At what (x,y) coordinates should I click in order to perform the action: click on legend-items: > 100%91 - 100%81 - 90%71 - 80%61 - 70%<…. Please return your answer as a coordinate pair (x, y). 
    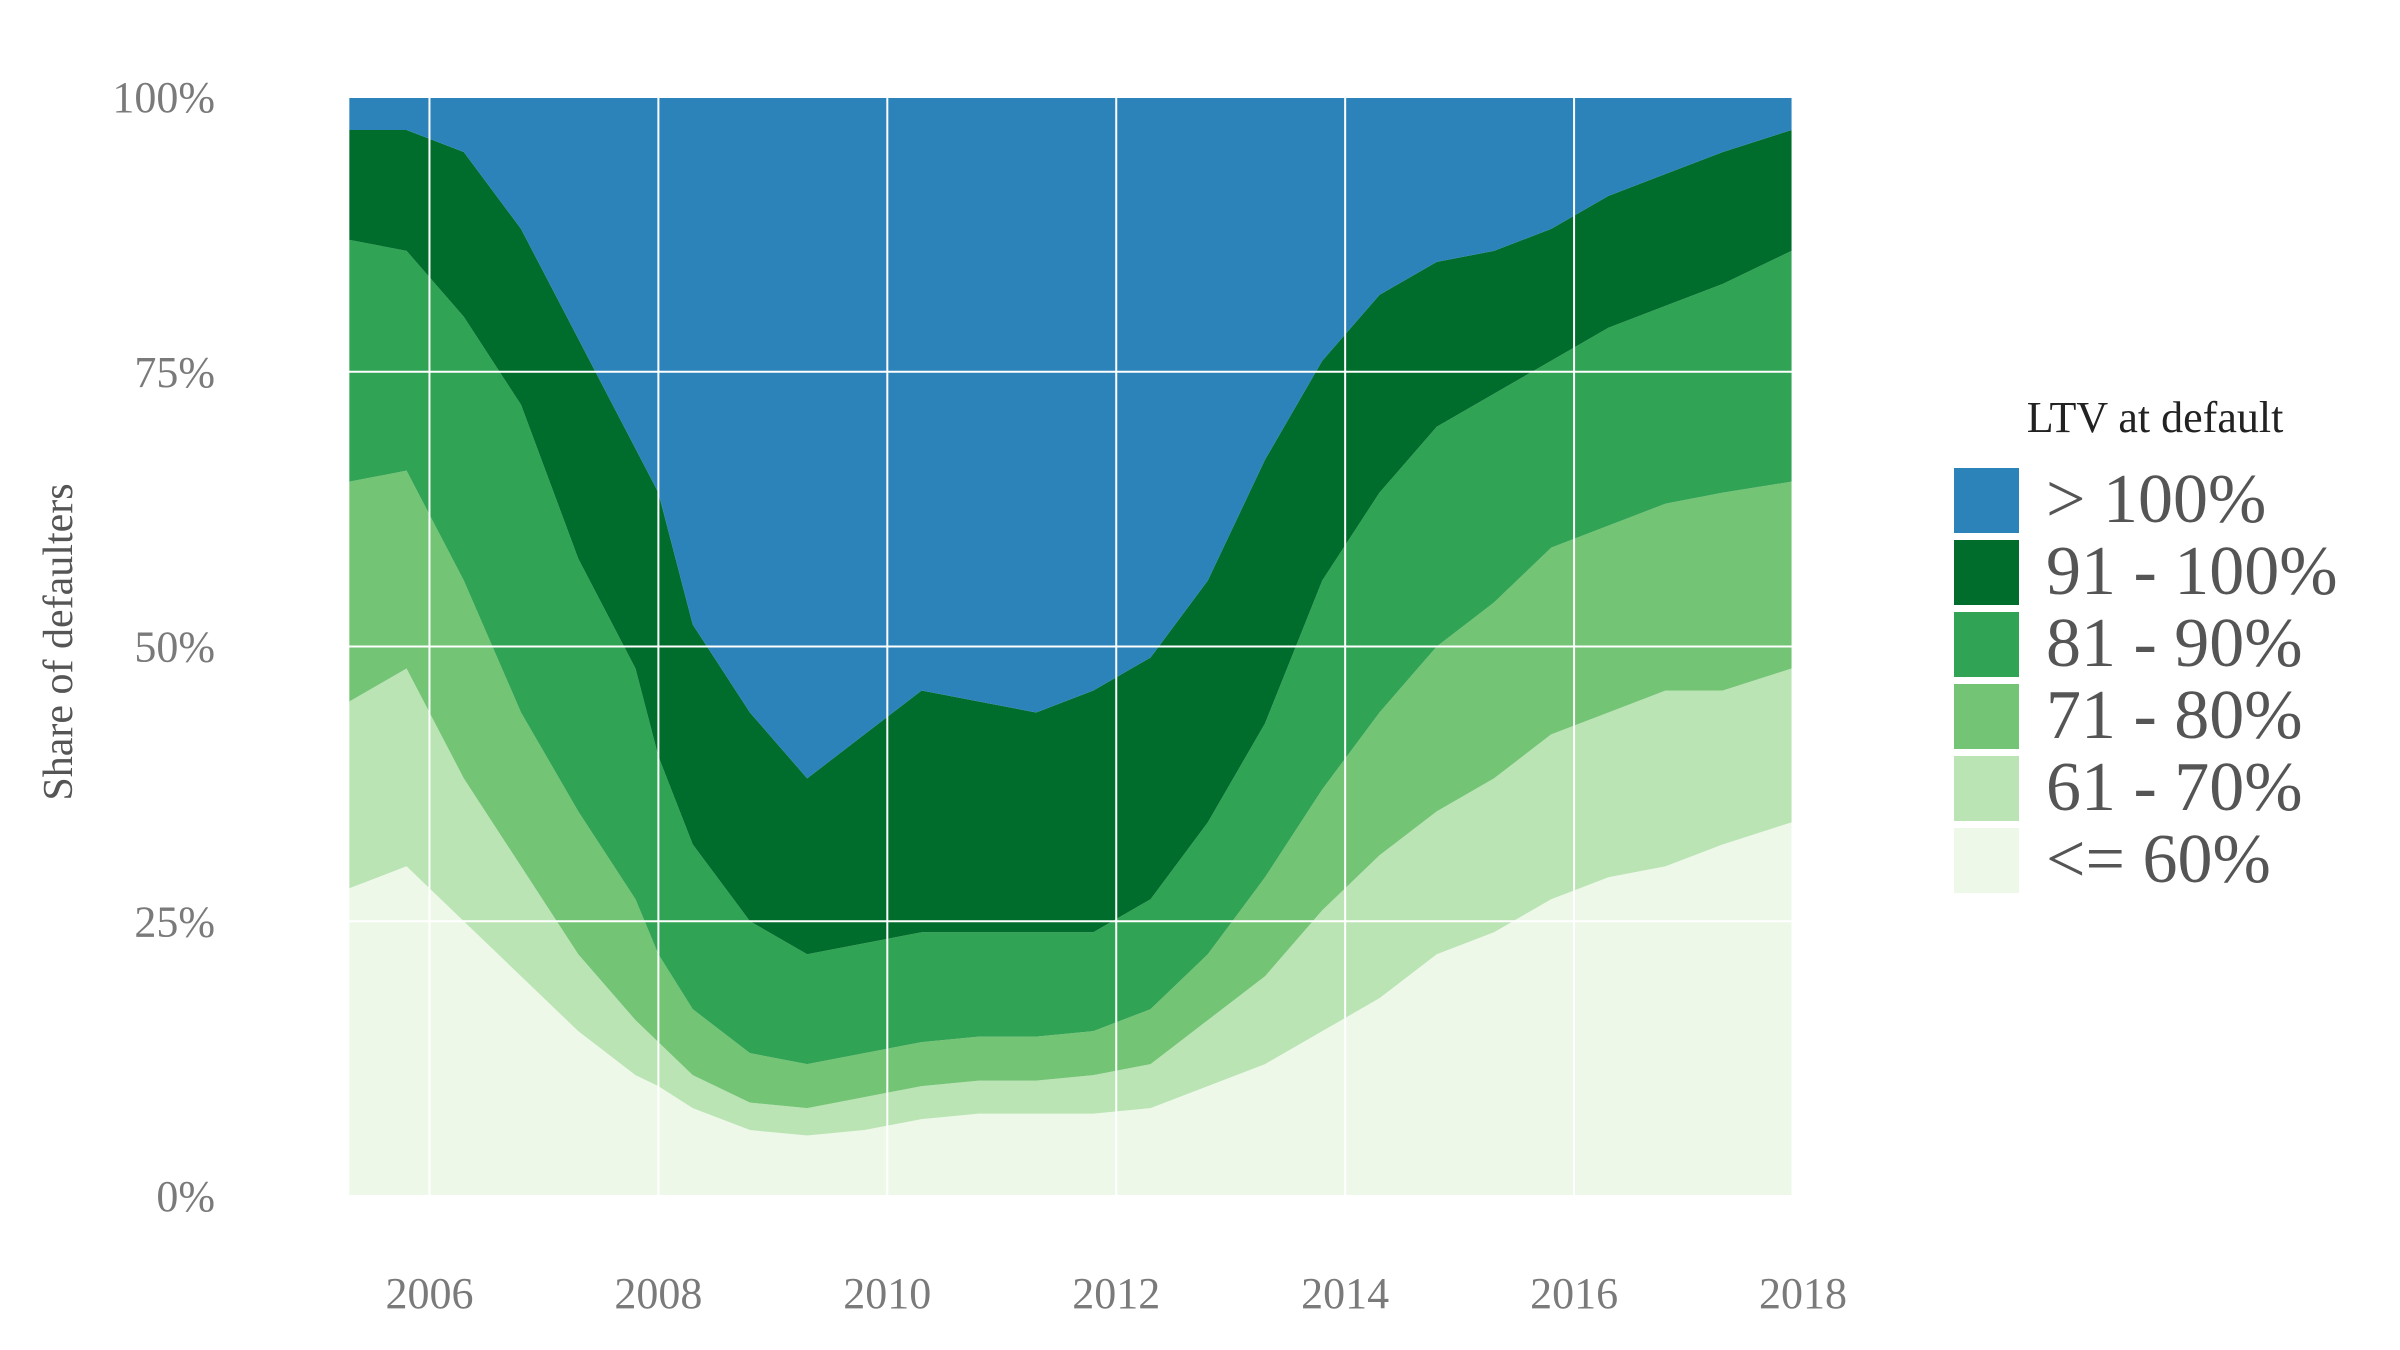
    Looking at the image, I should click on (2145, 679).